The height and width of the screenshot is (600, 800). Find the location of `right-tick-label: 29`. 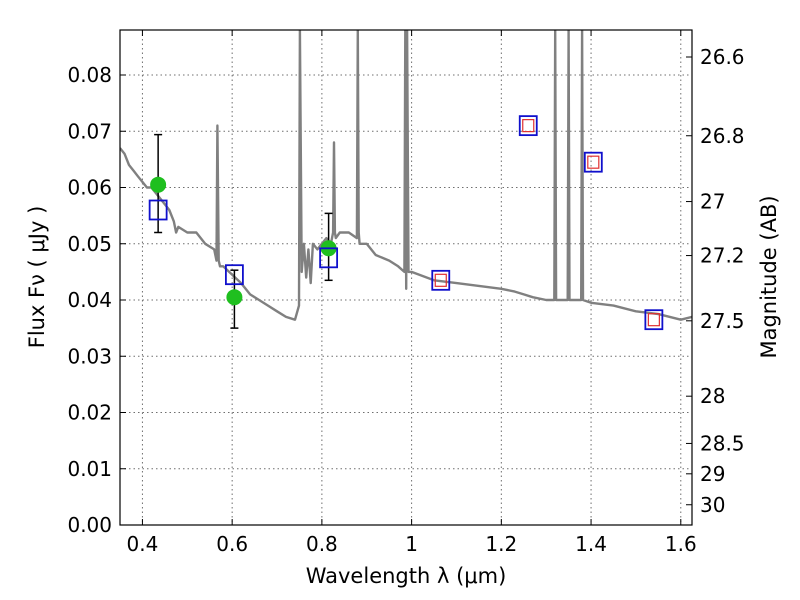

right-tick-label: 29 is located at coordinates (712, 474).